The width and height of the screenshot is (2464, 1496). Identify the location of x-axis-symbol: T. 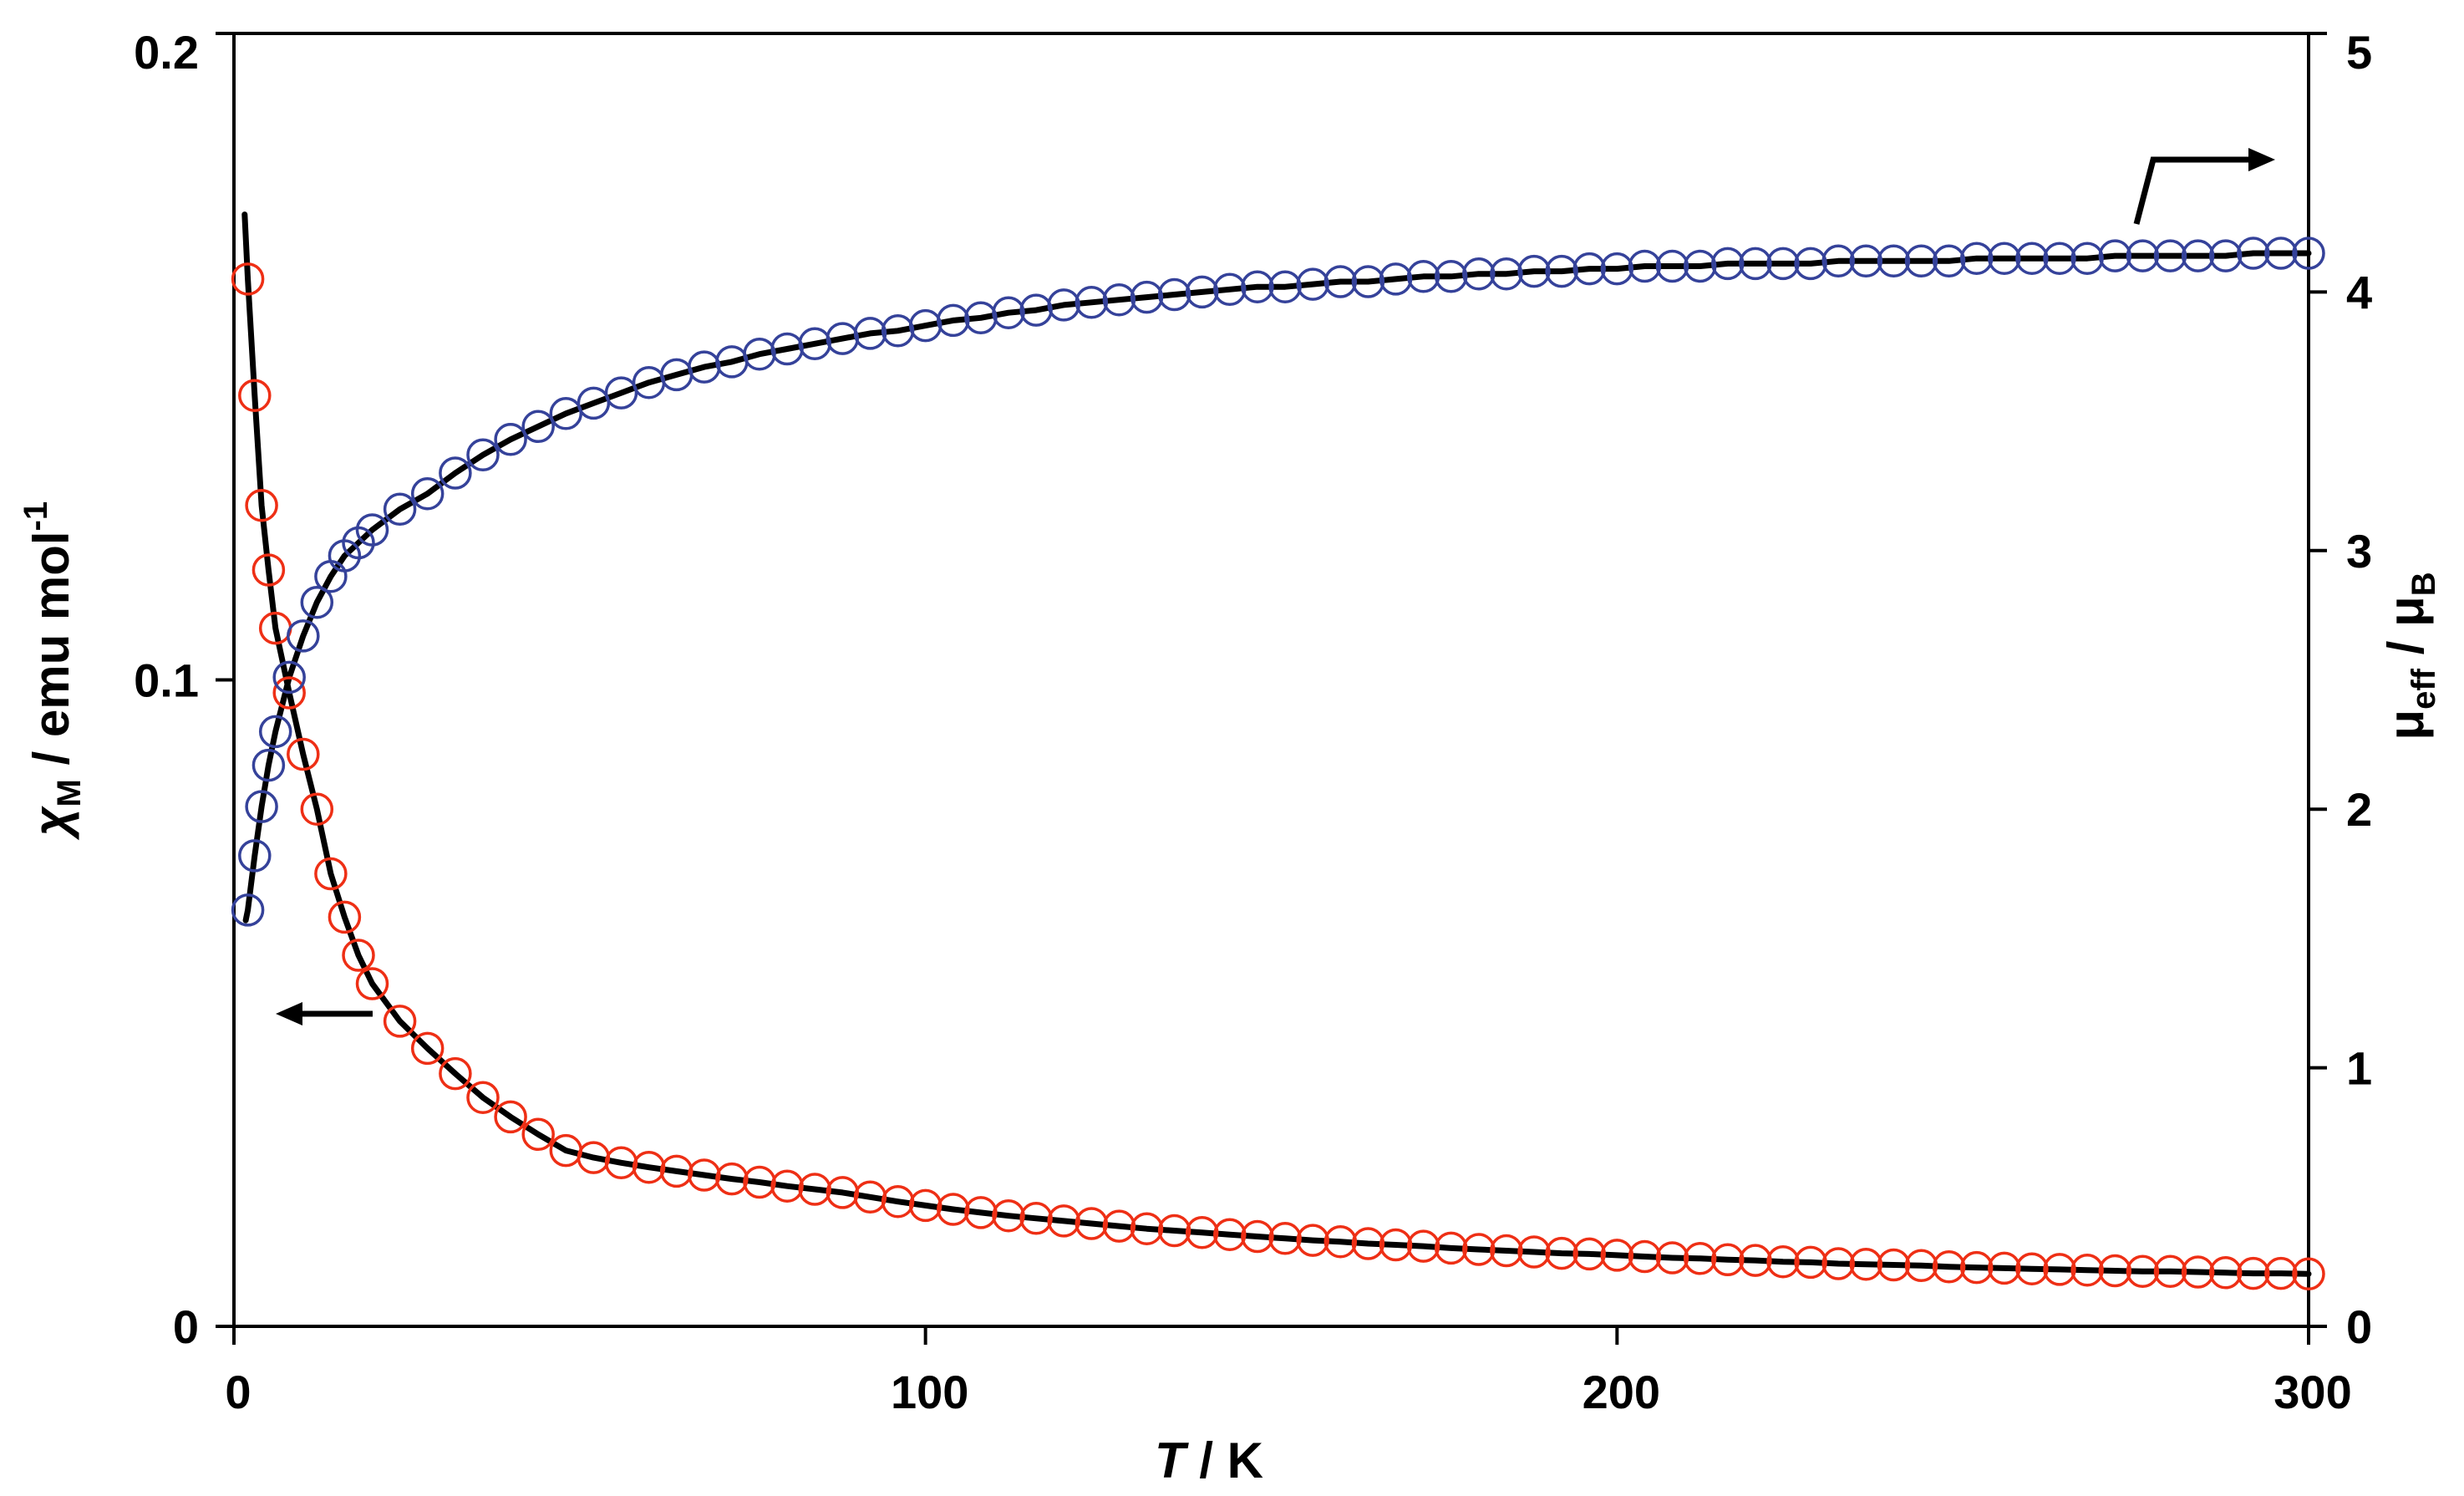
(1172, 1460).